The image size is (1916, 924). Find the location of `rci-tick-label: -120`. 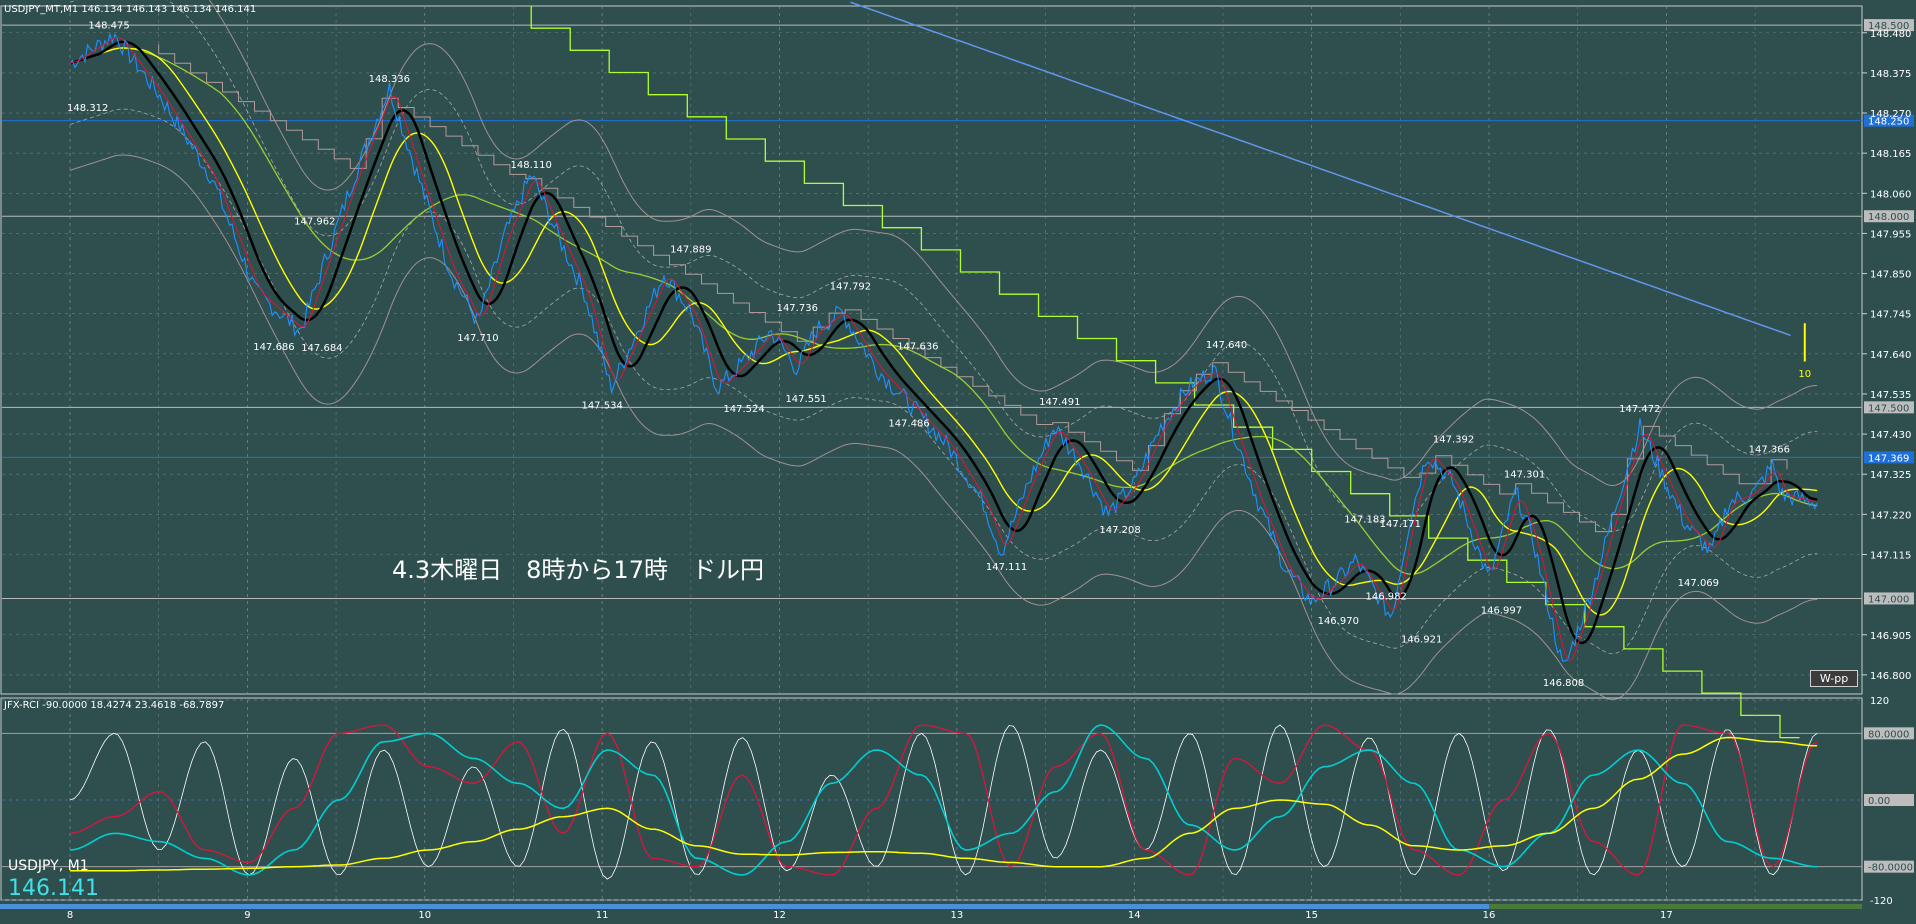

rci-tick-label: -120 is located at coordinates (1881, 901).